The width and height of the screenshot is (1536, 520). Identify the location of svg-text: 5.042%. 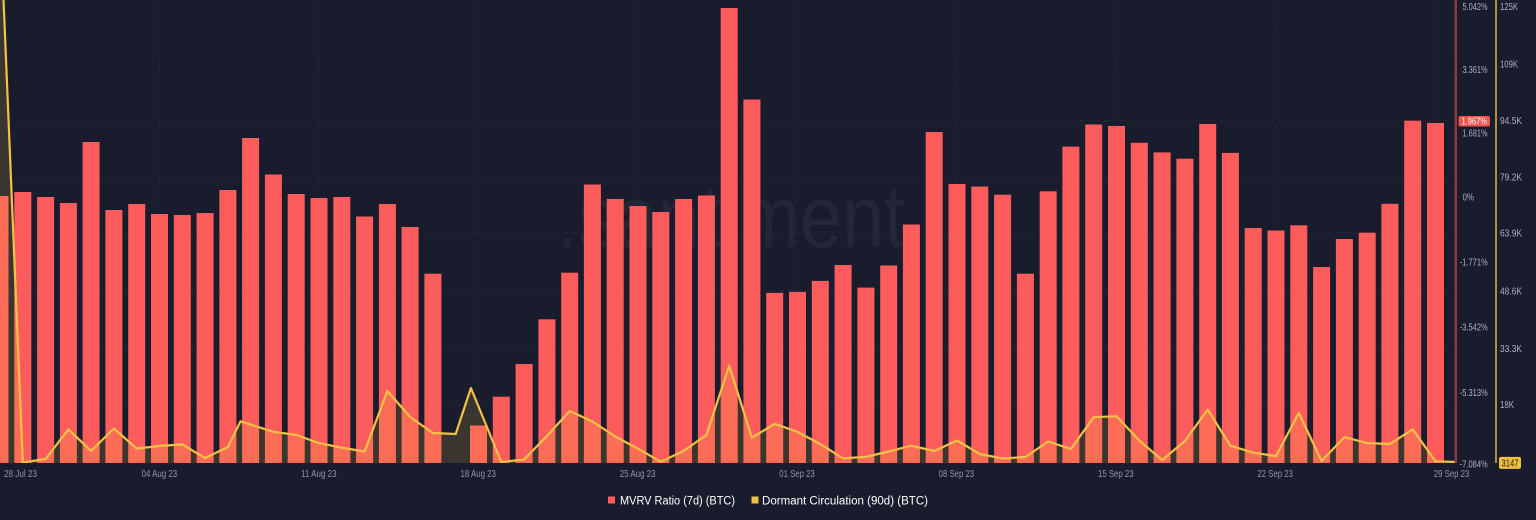
(1475, 7).